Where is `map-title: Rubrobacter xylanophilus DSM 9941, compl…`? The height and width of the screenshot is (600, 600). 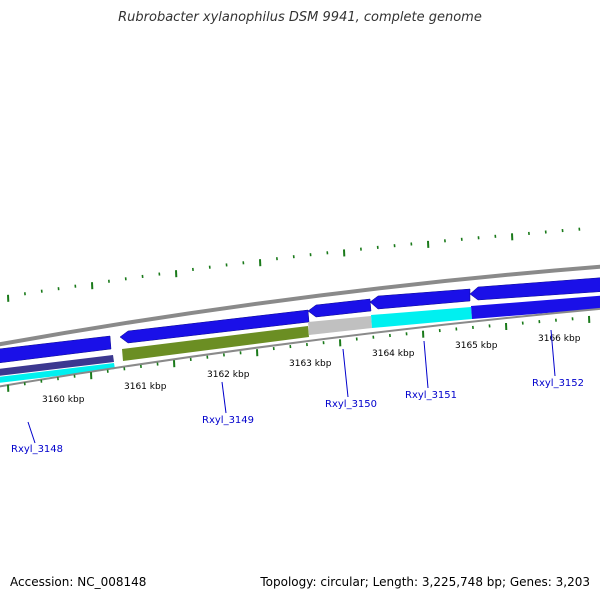 map-title: Rubrobacter xylanophilus DSM 9941, compl… is located at coordinates (300, 17).